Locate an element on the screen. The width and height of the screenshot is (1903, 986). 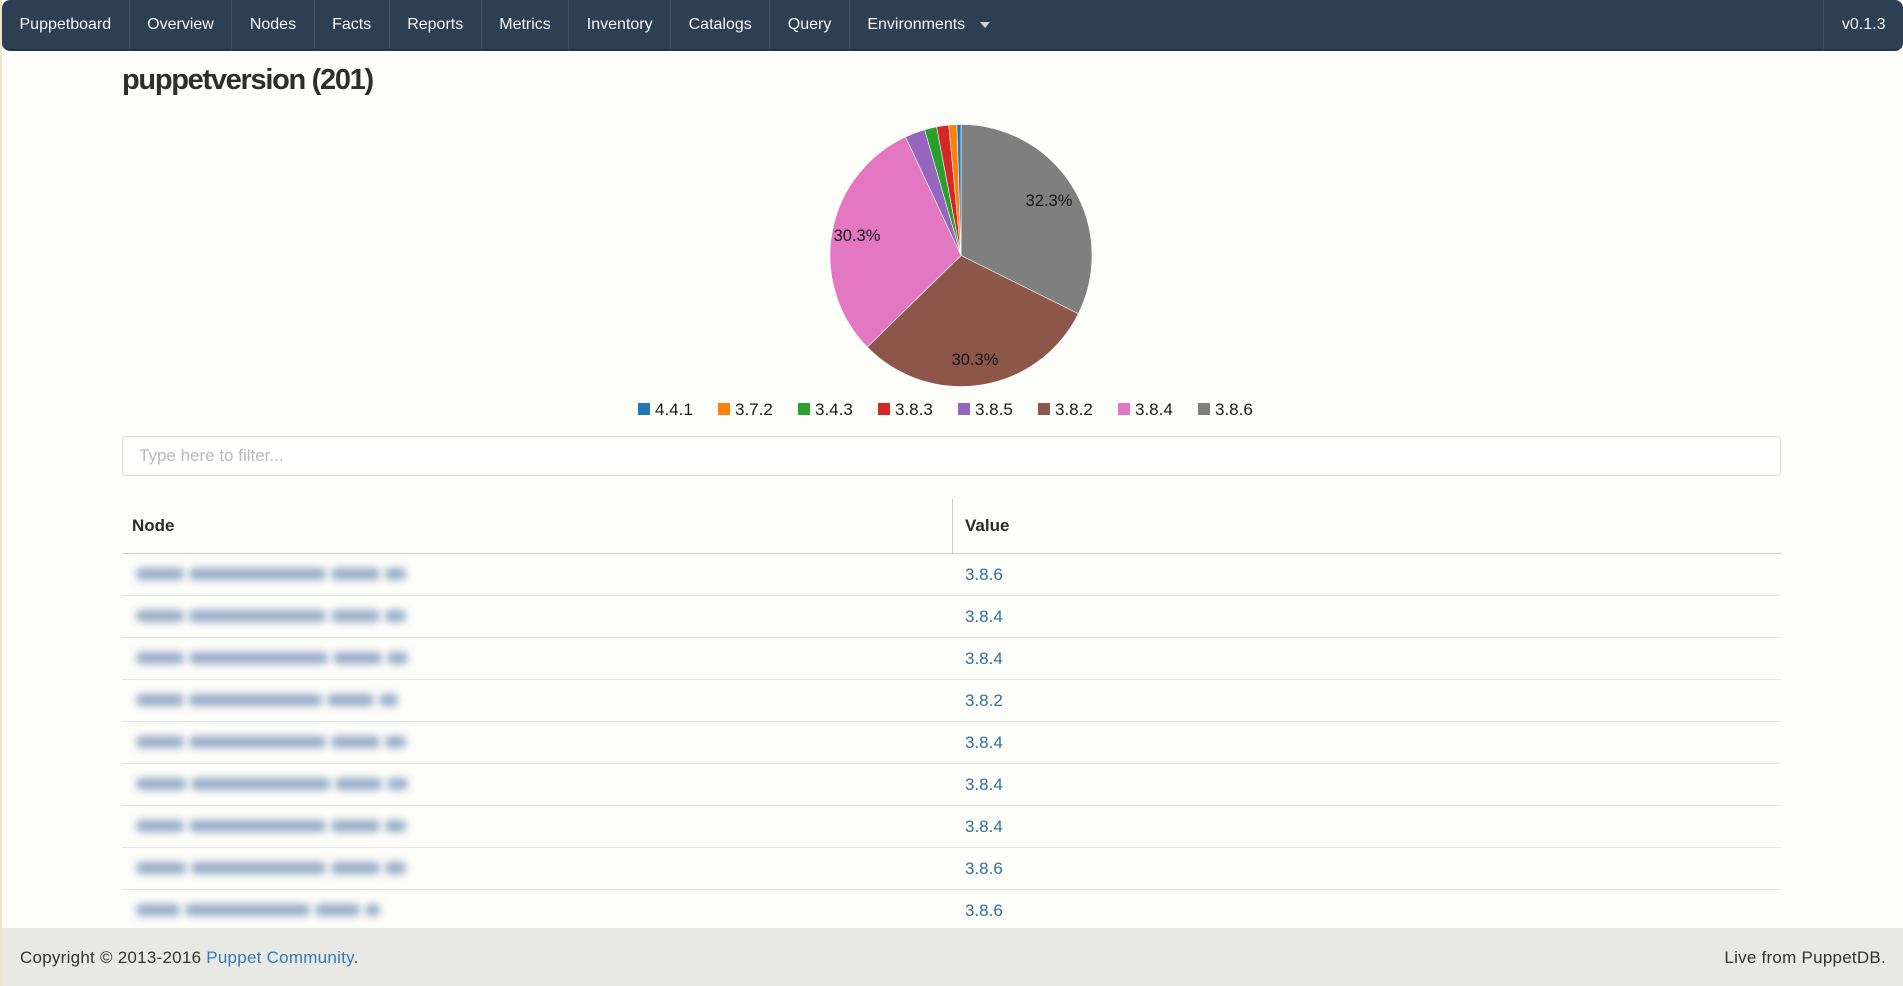
svg-text: 3.4.3 is located at coordinates (834, 409).